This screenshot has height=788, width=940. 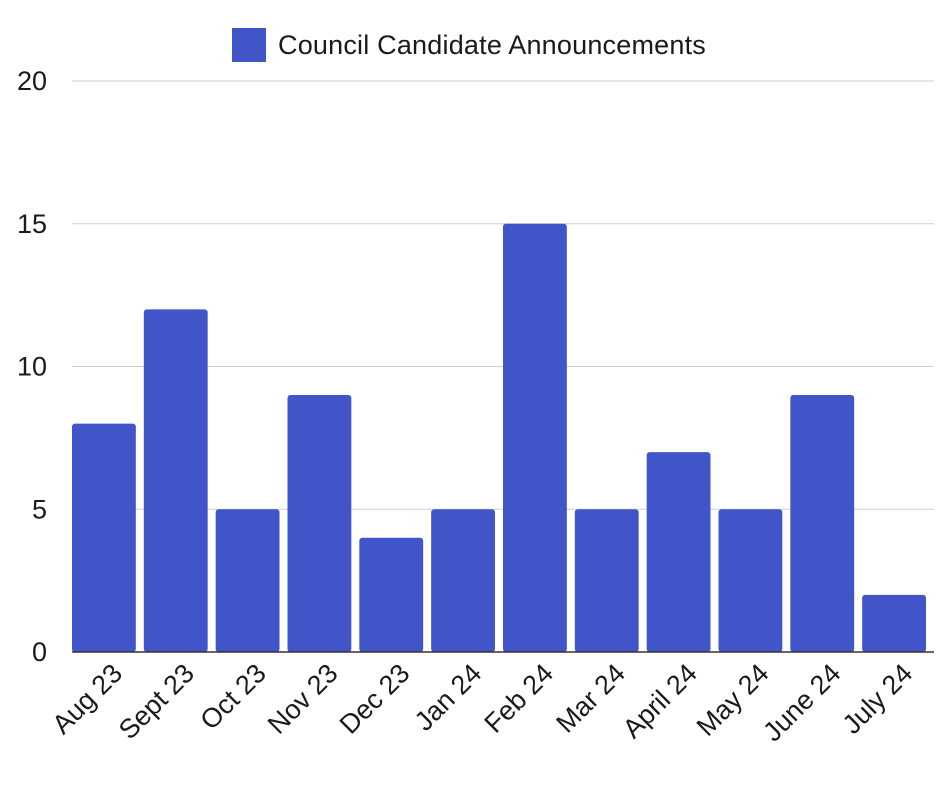 What do you see at coordinates (39, 509) in the screenshot?
I see `y-tick-label: 5` at bounding box center [39, 509].